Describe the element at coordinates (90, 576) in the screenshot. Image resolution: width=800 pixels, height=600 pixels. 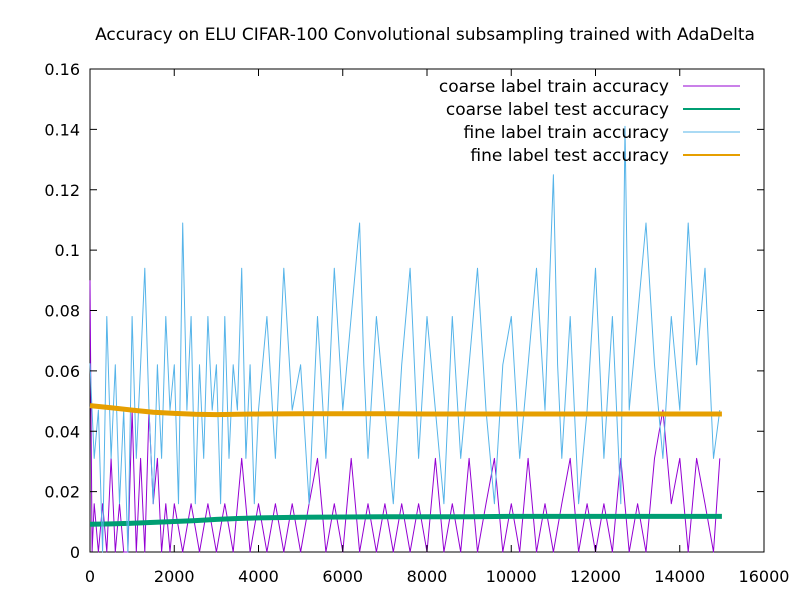
I see `x-tick-label: 0` at that location.